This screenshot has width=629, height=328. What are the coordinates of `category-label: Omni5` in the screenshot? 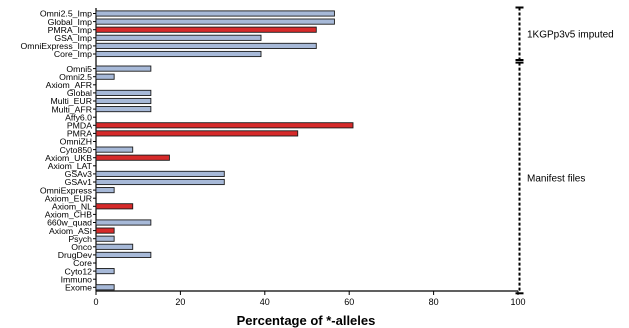 It's located at (79, 69).